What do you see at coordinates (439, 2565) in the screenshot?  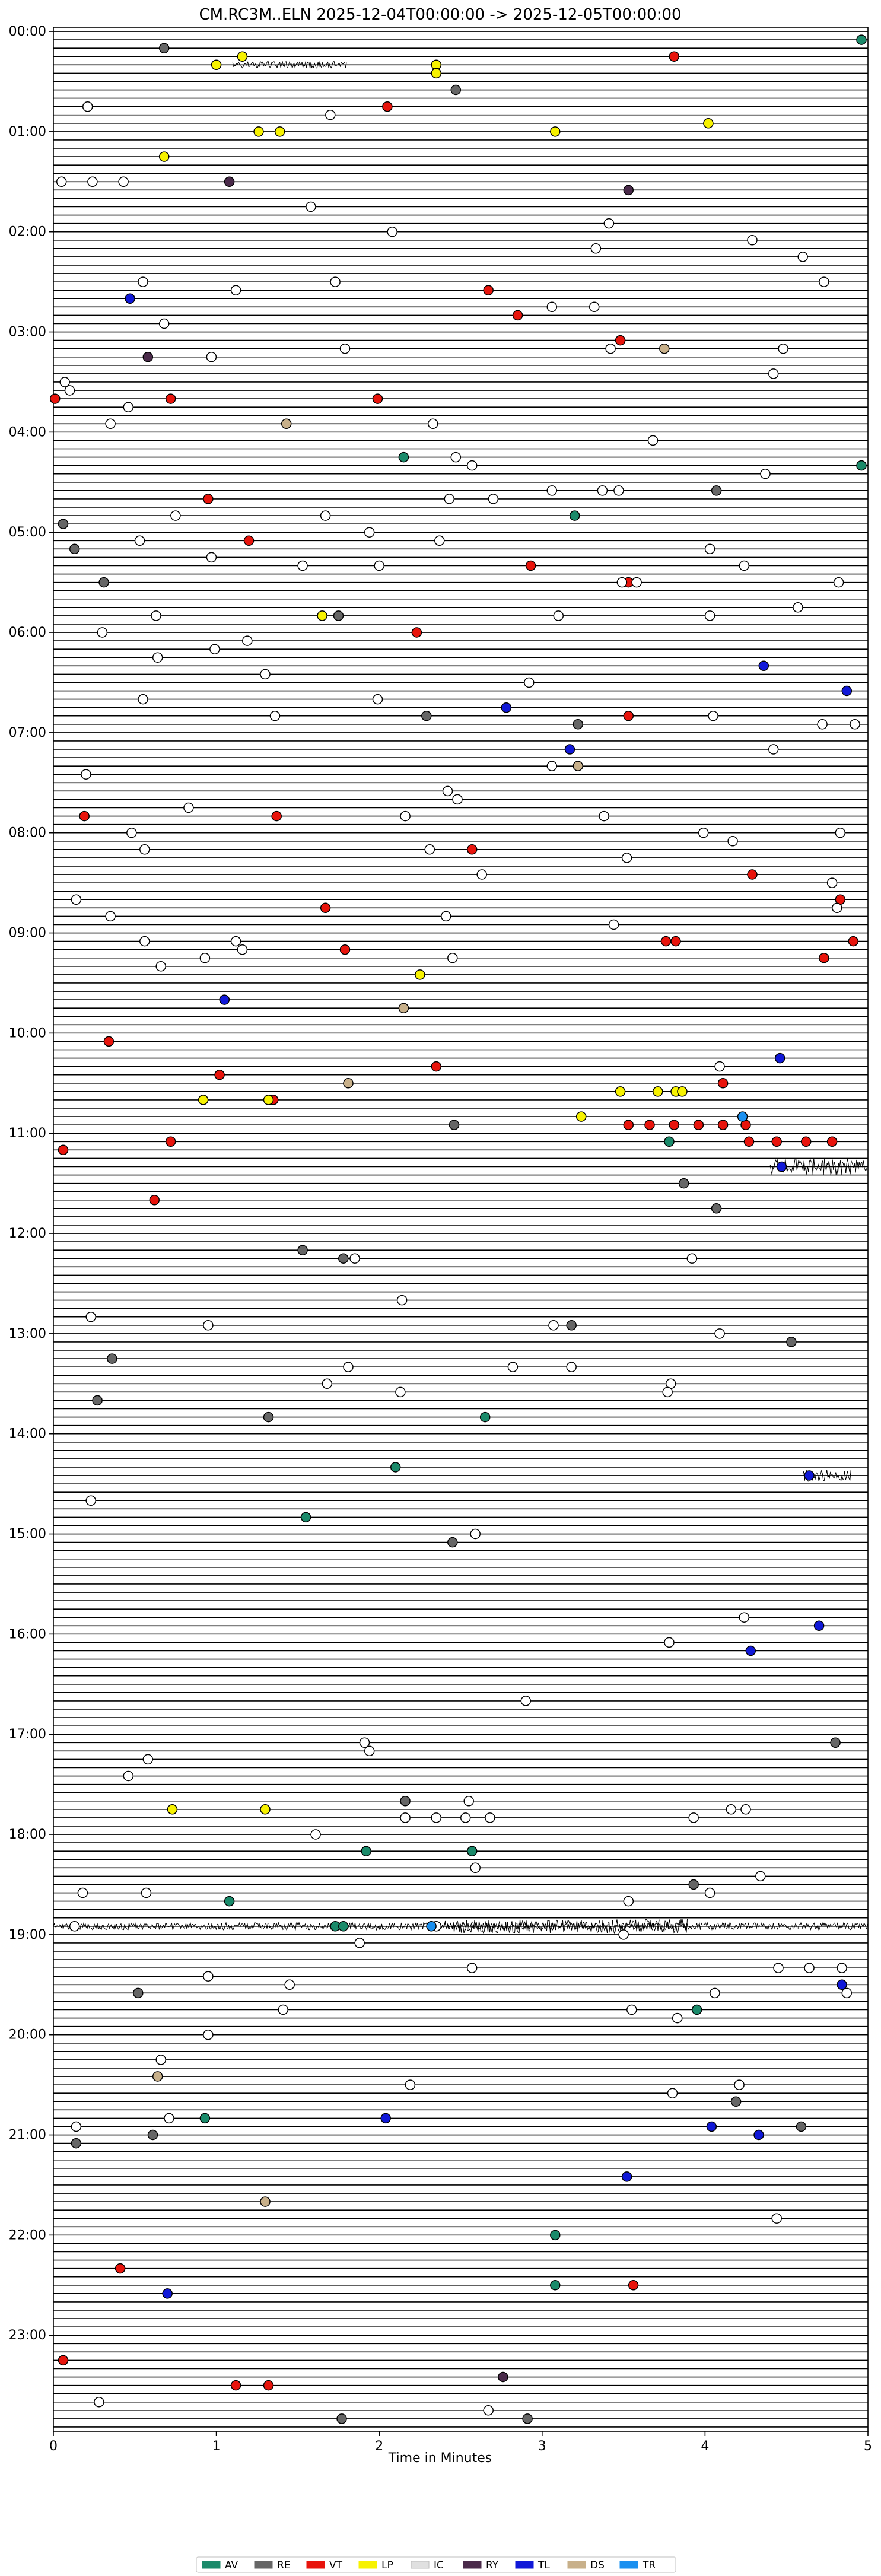 I see `legend-label-ic: IC` at bounding box center [439, 2565].